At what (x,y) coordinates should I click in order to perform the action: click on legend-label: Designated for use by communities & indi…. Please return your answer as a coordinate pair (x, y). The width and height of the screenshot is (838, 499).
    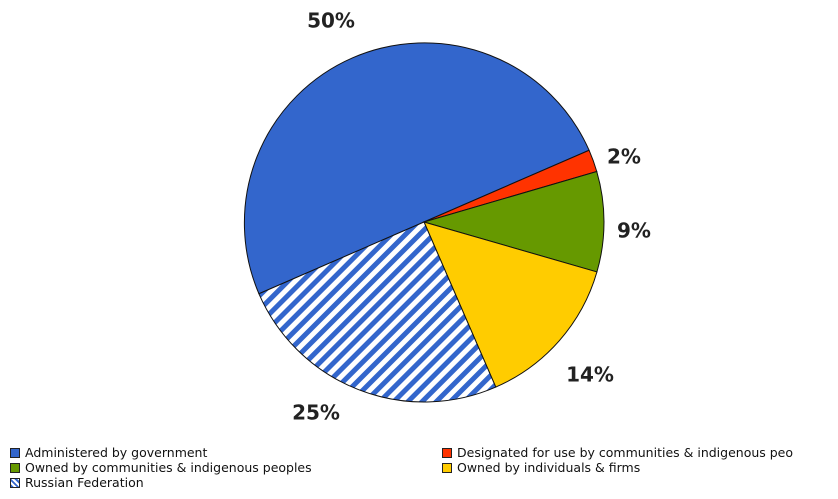
    Looking at the image, I should click on (625, 452).